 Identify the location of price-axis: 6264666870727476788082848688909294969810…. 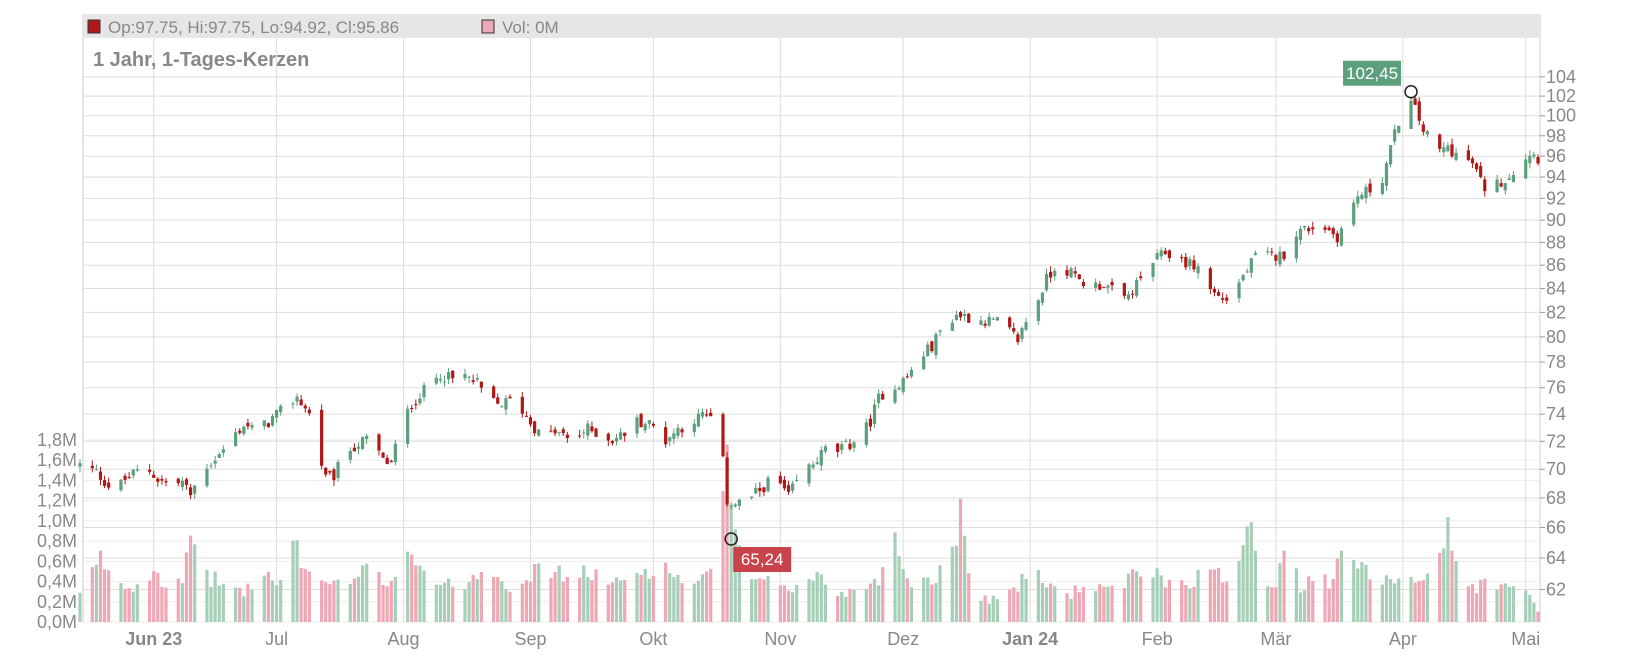
(1558, 333).